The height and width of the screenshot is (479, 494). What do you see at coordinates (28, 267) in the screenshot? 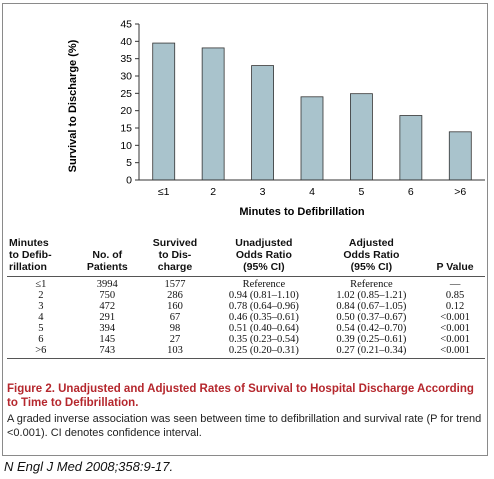
I see `column-header-line: rillation` at bounding box center [28, 267].